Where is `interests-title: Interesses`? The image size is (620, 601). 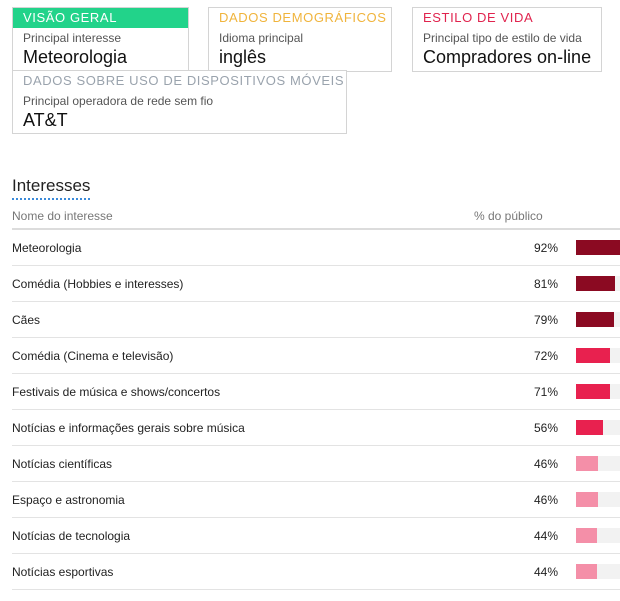
interests-title: Interesses is located at coordinates (51, 188).